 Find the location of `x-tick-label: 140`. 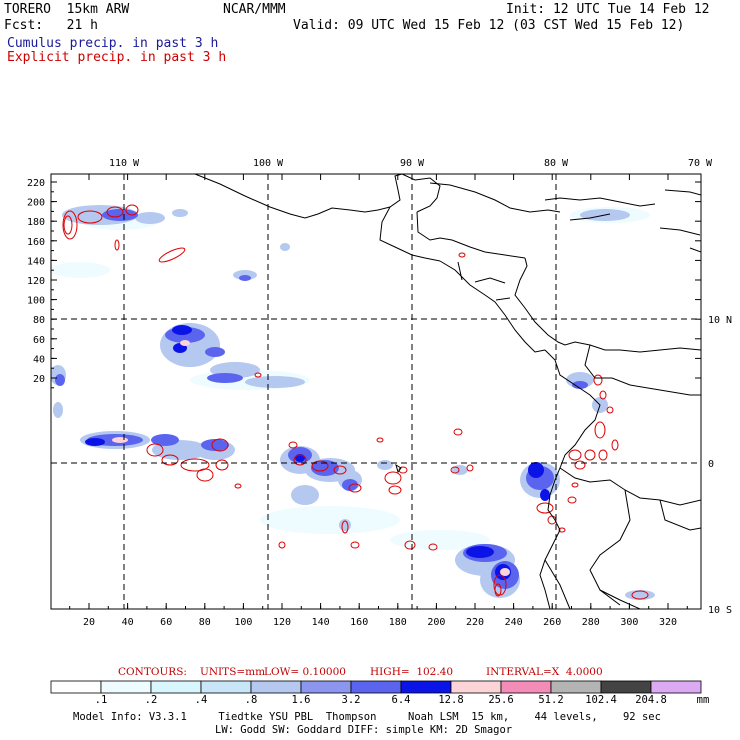

x-tick-label: 140 is located at coordinates (321, 622).